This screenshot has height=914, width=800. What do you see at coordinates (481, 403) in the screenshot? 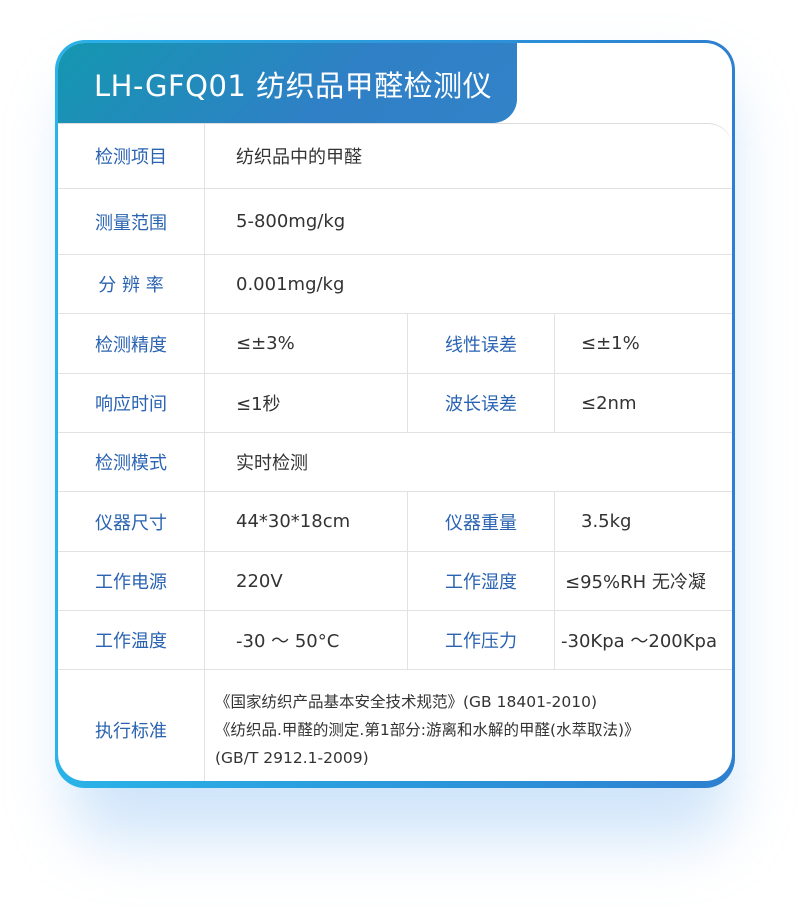
I see `spec-label: 波长误差` at bounding box center [481, 403].